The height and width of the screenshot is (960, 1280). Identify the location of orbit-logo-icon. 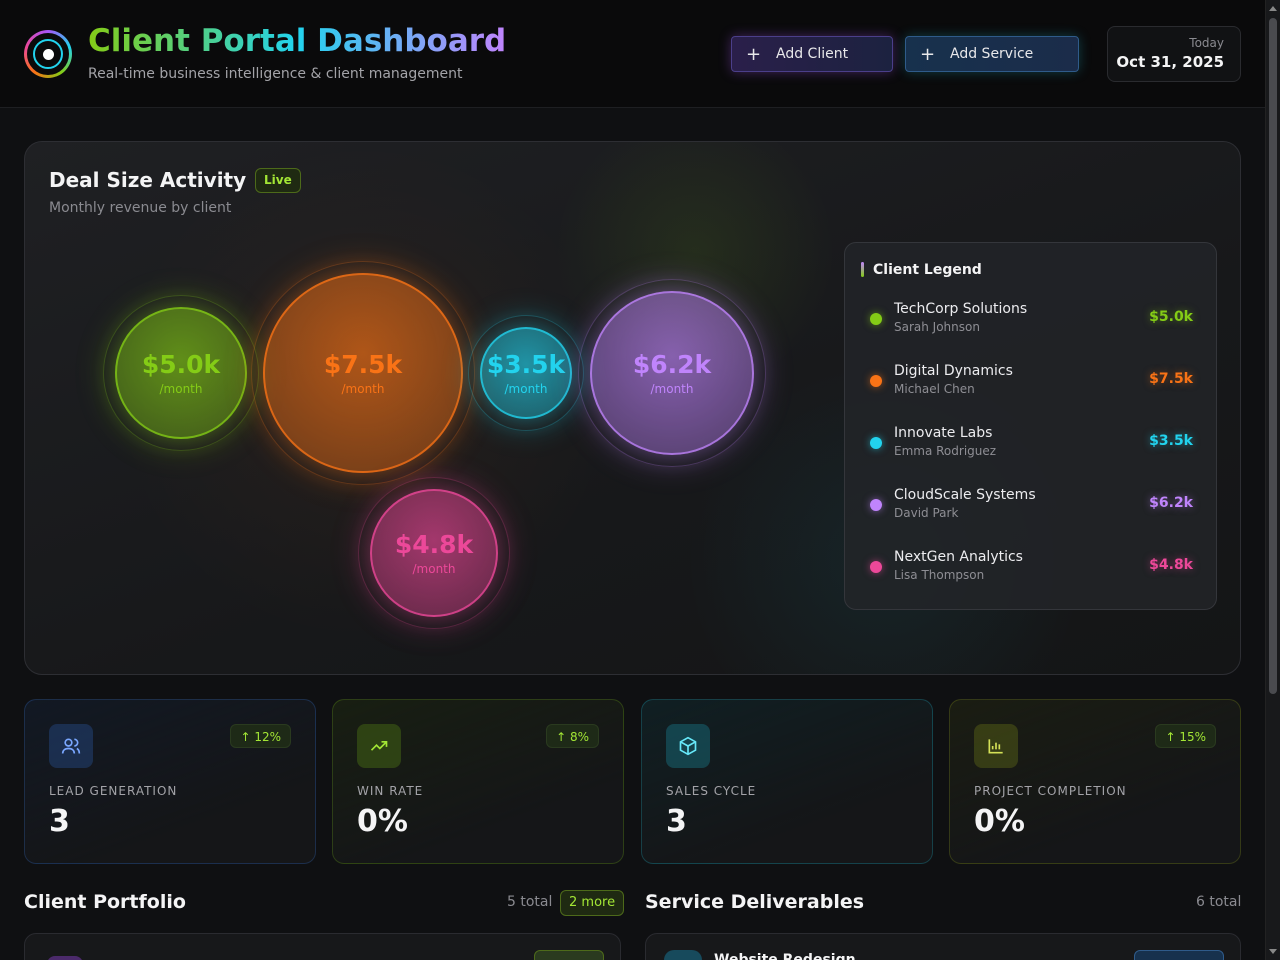
(48, 54).